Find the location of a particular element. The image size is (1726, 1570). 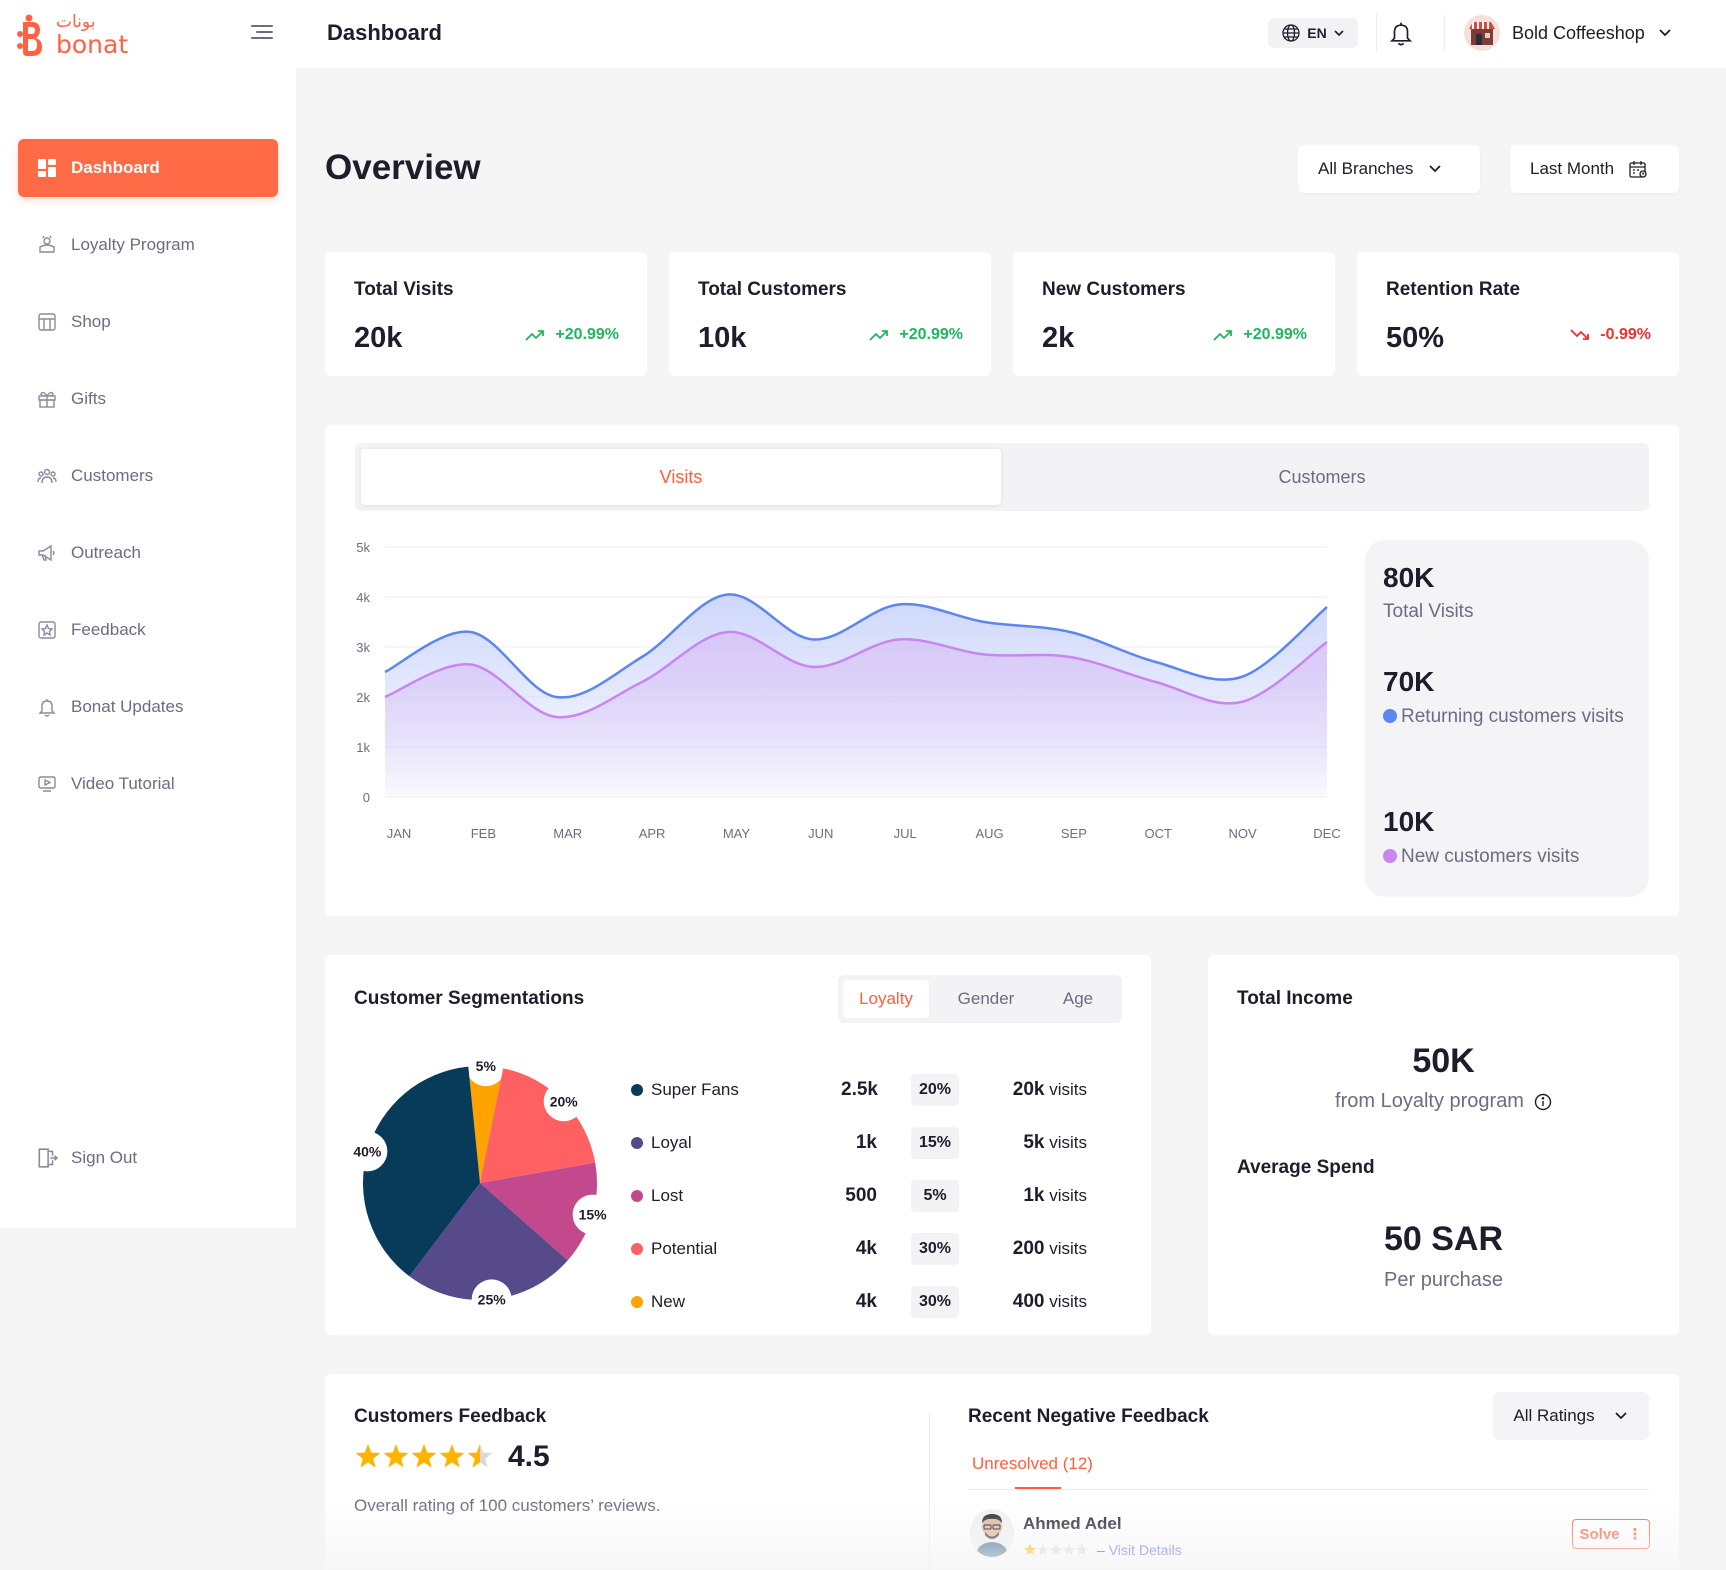

kpi-card-total-customers: Total Customers 10k +20.99% is located at coordinates (830, 314).